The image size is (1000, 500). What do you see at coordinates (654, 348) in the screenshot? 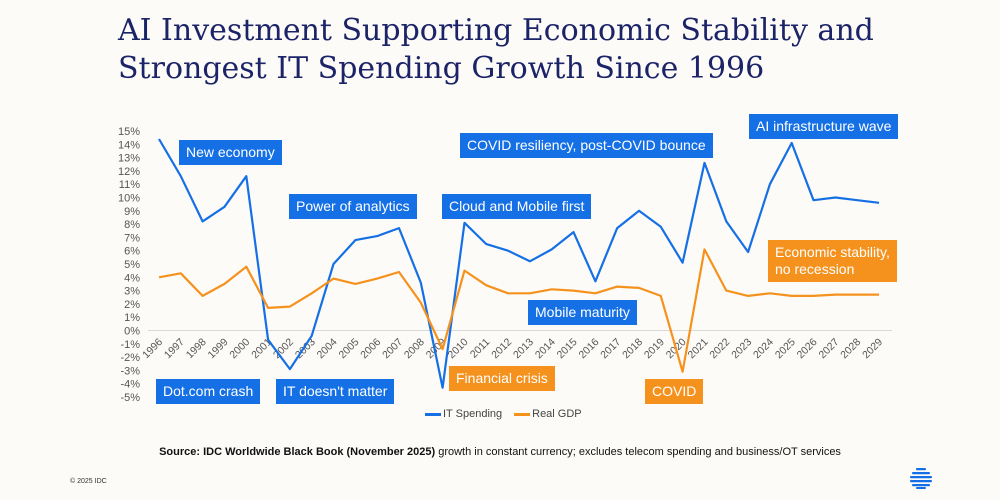
I see `x-tick-label: 2019` at bounding box center [654, 348].